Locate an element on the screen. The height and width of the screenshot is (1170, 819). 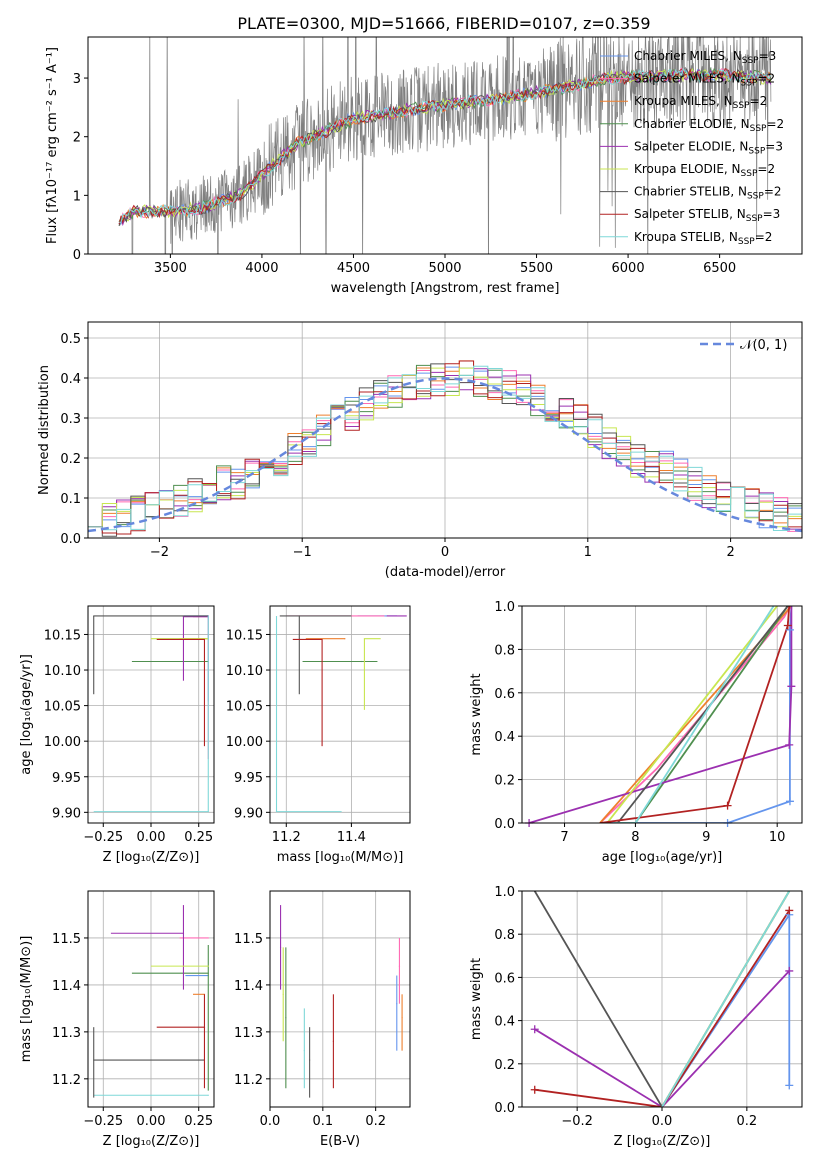
y-tick-label: 0.3 is located at coordinates (70, 419).